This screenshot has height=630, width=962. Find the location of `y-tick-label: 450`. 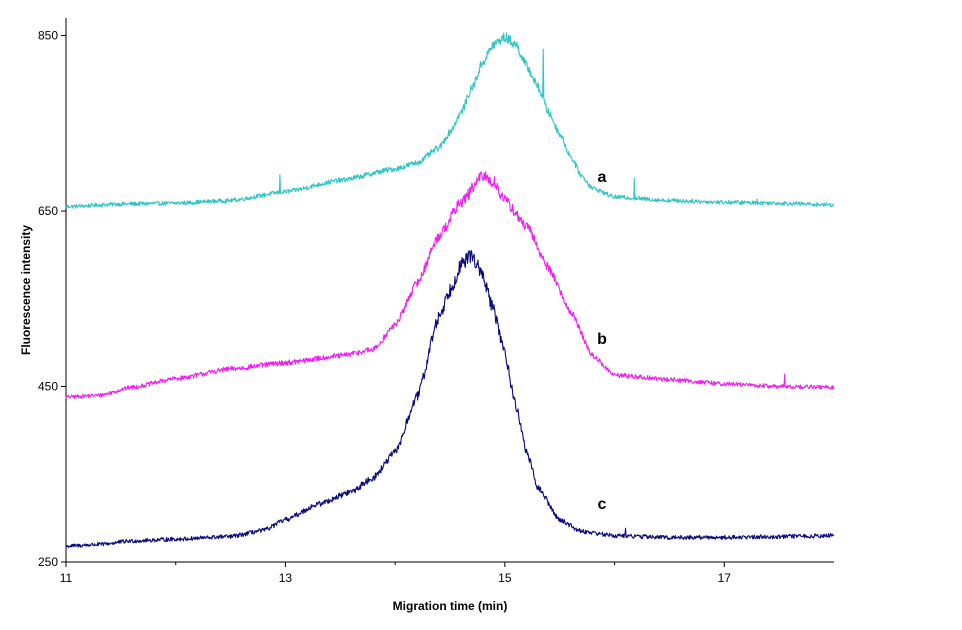

y-tick-label: 450 is located at coordinates (48, 387).